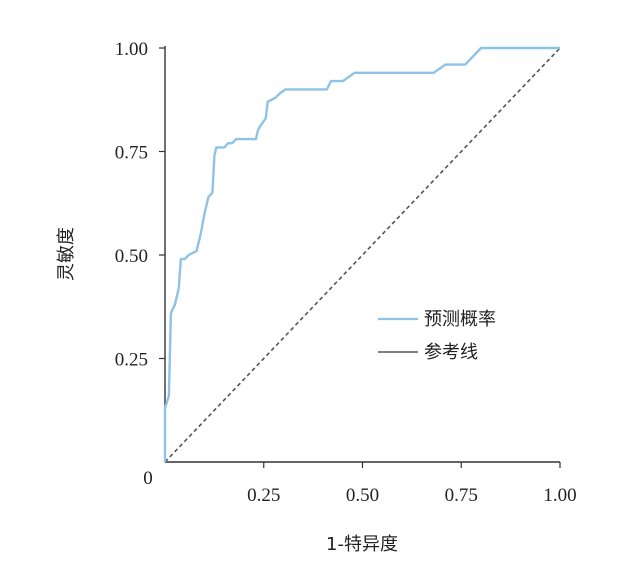 This screenshot has width=617, height=564. Describe the element at coordinates (66, 254) in the screenshot. I see `y-axis-title: 灵敏度` at that location.